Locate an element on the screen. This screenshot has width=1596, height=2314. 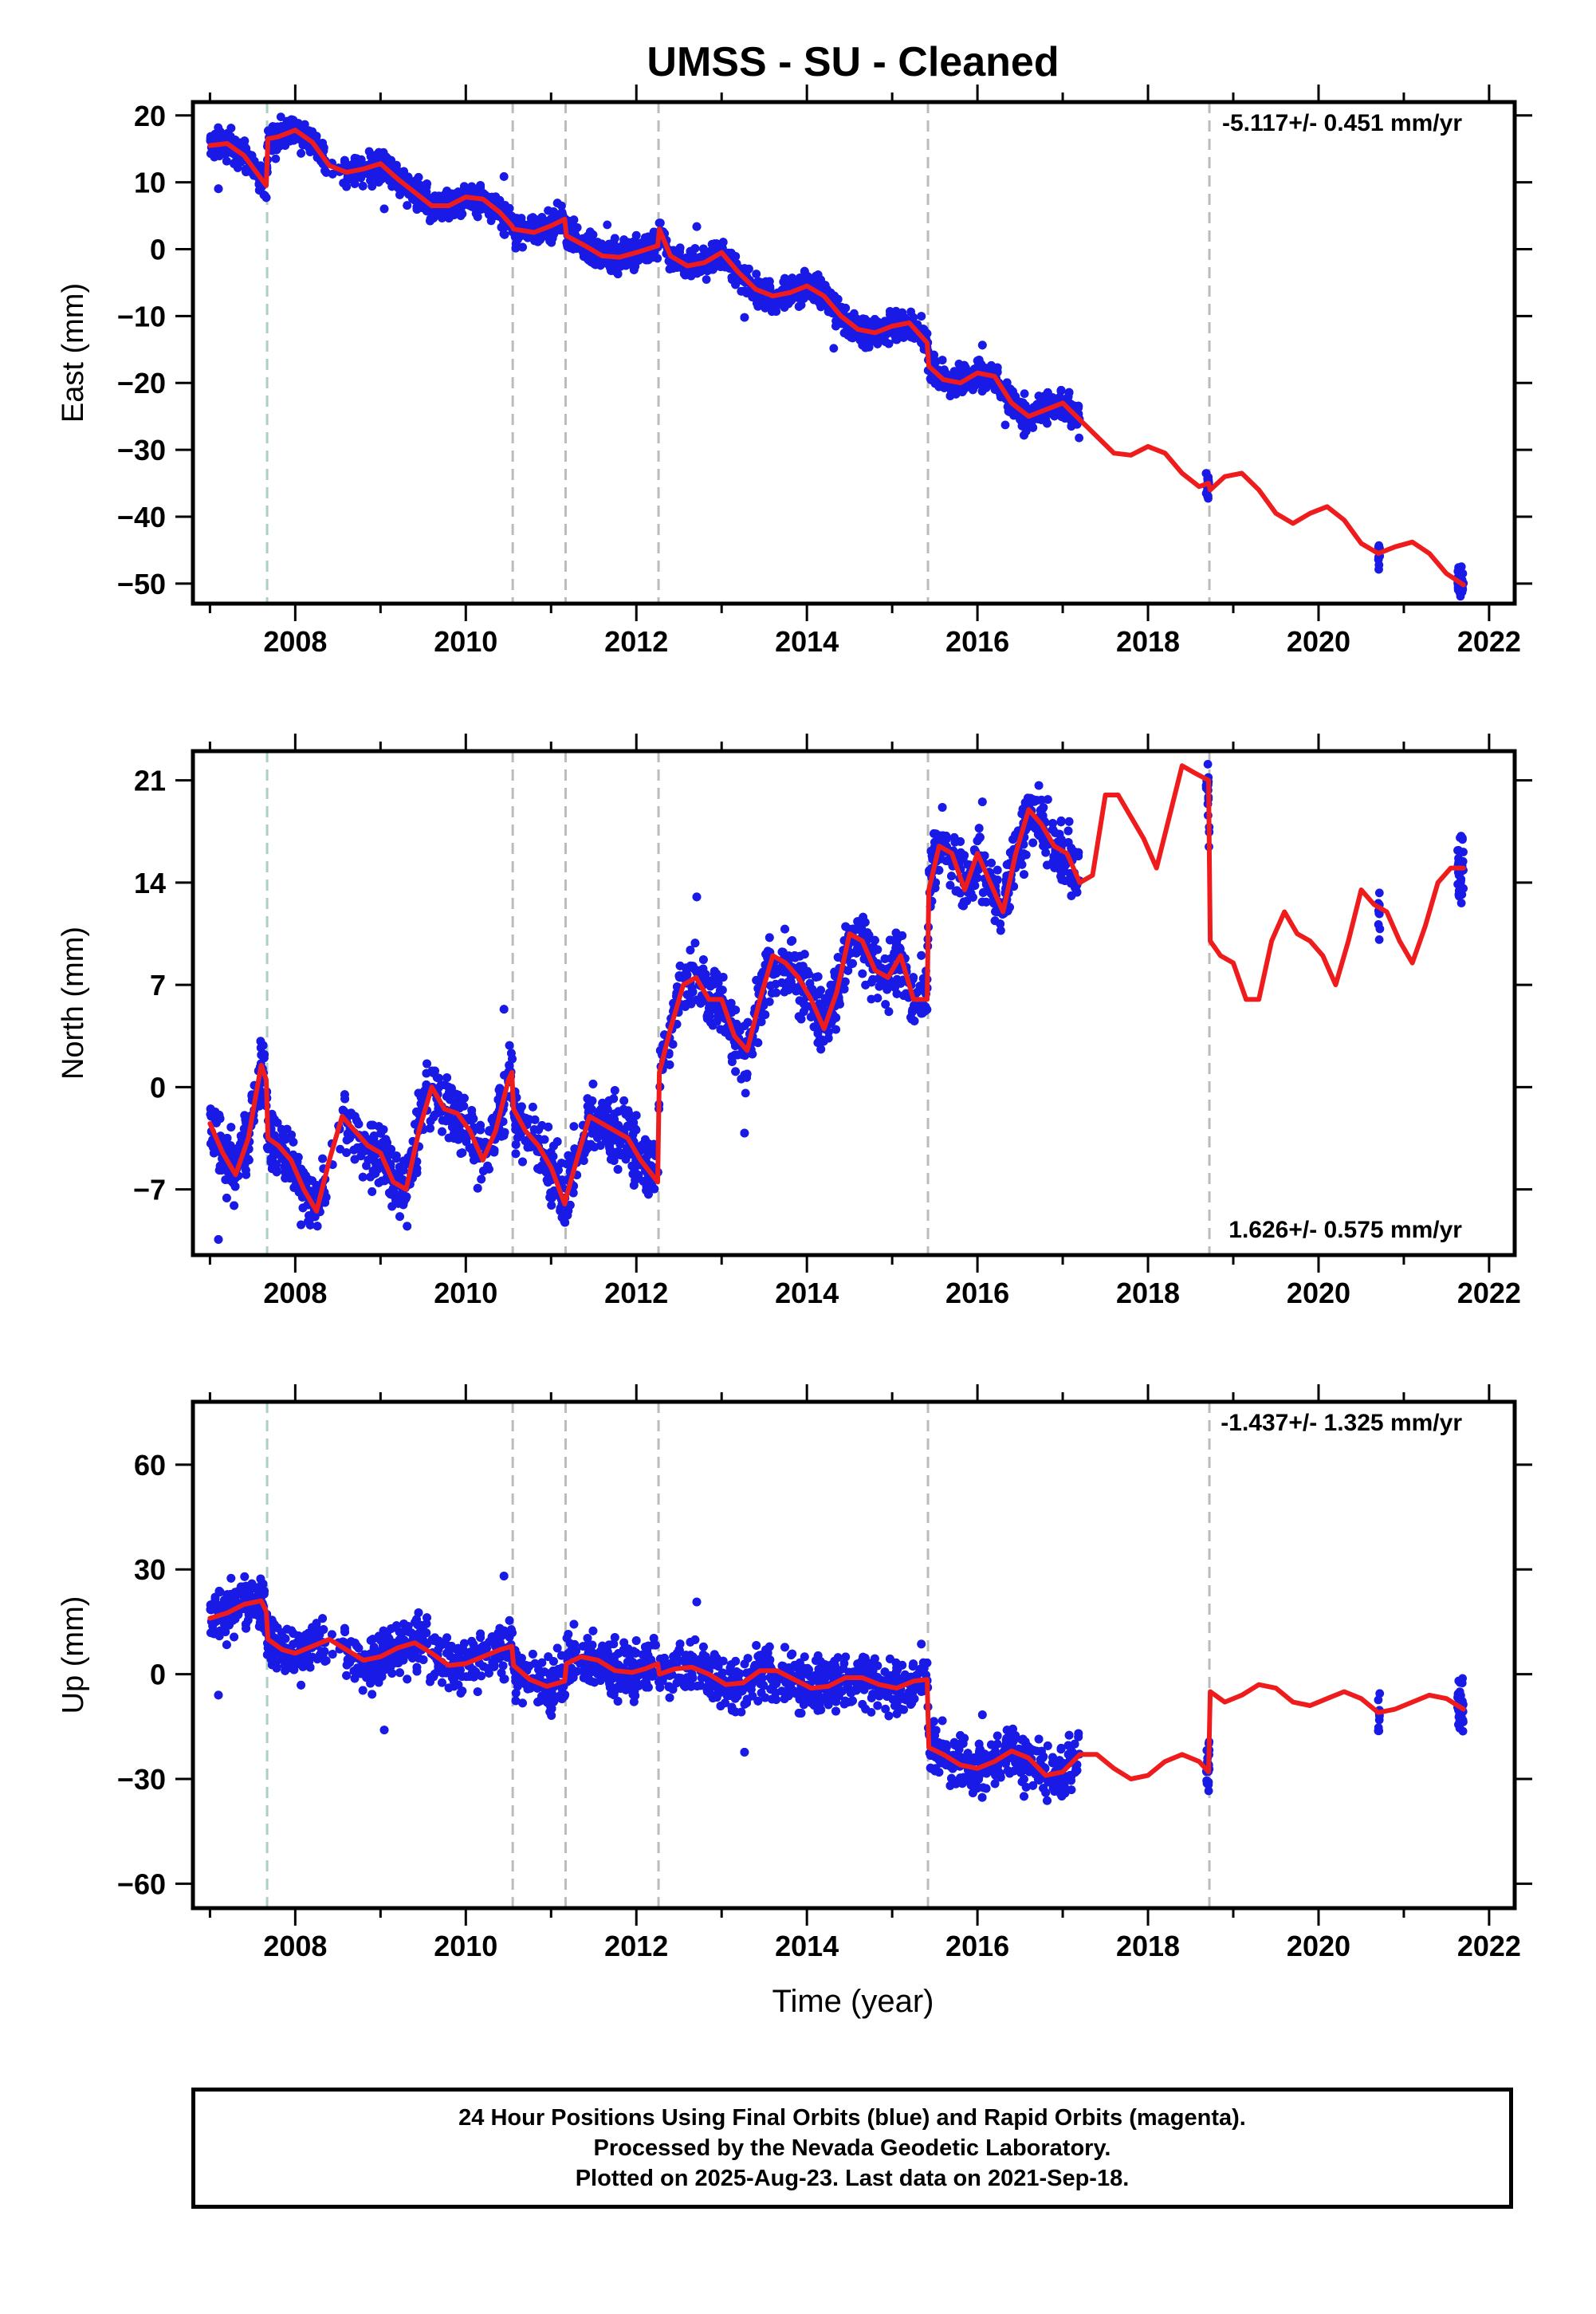
chart-title: UMSS - SU - Cleaned is located at coordinates (853, 62).